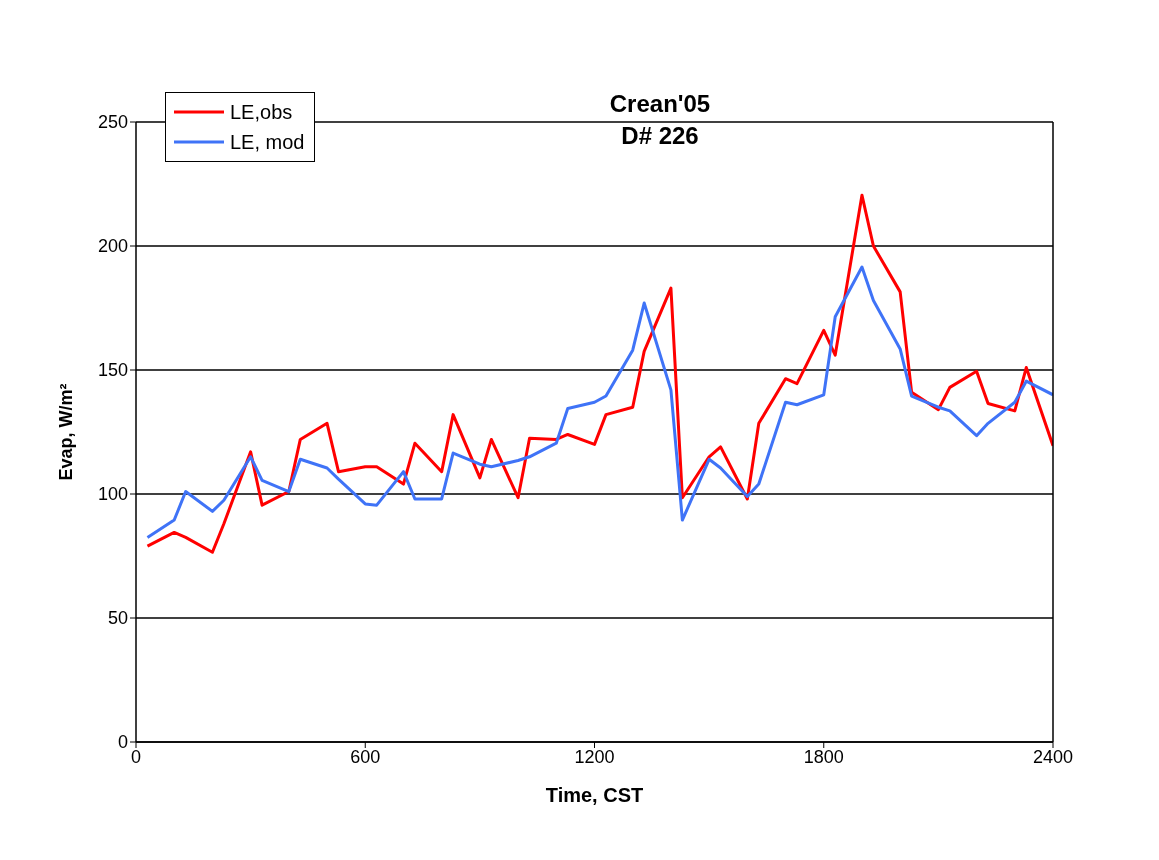 The image size is (1159, 860). Describe the element at coordinates (1053, 756) in the screenshot. I see `x-tick-label: 2400` at that location.